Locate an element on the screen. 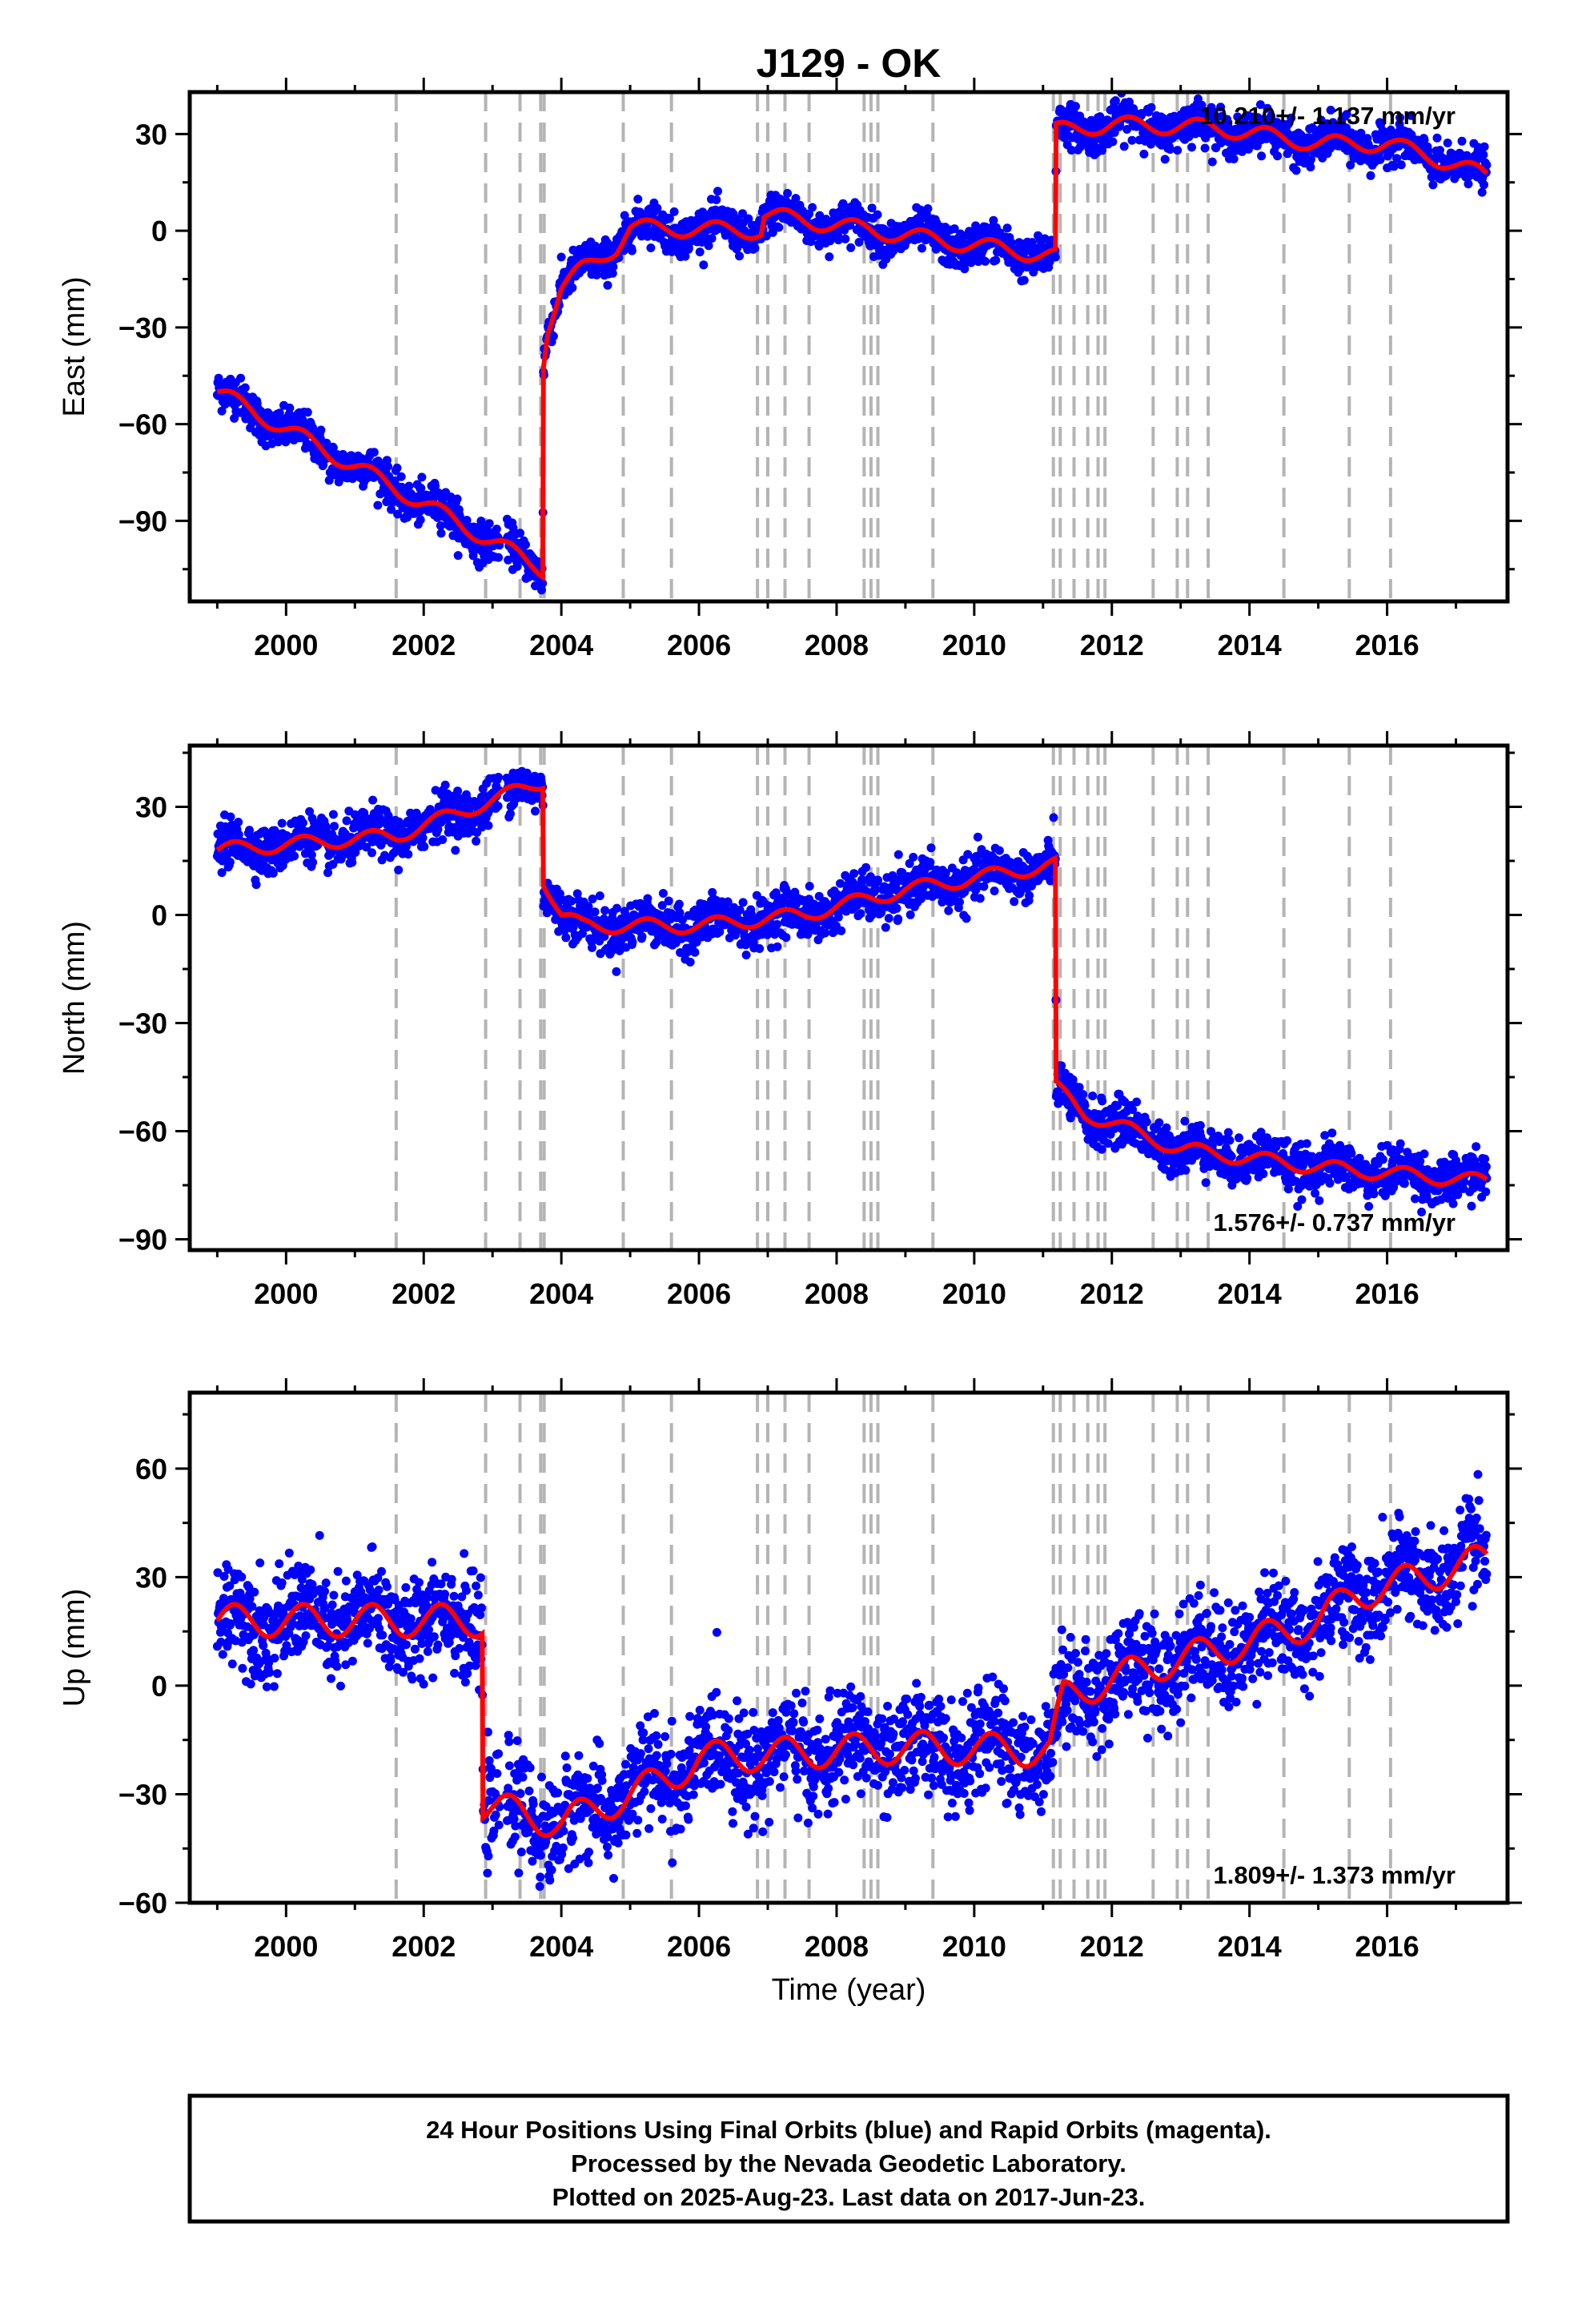 This screenshot has height=2324, width=1582. x-tick-label: 2010 is located at coordinates (974, 645).